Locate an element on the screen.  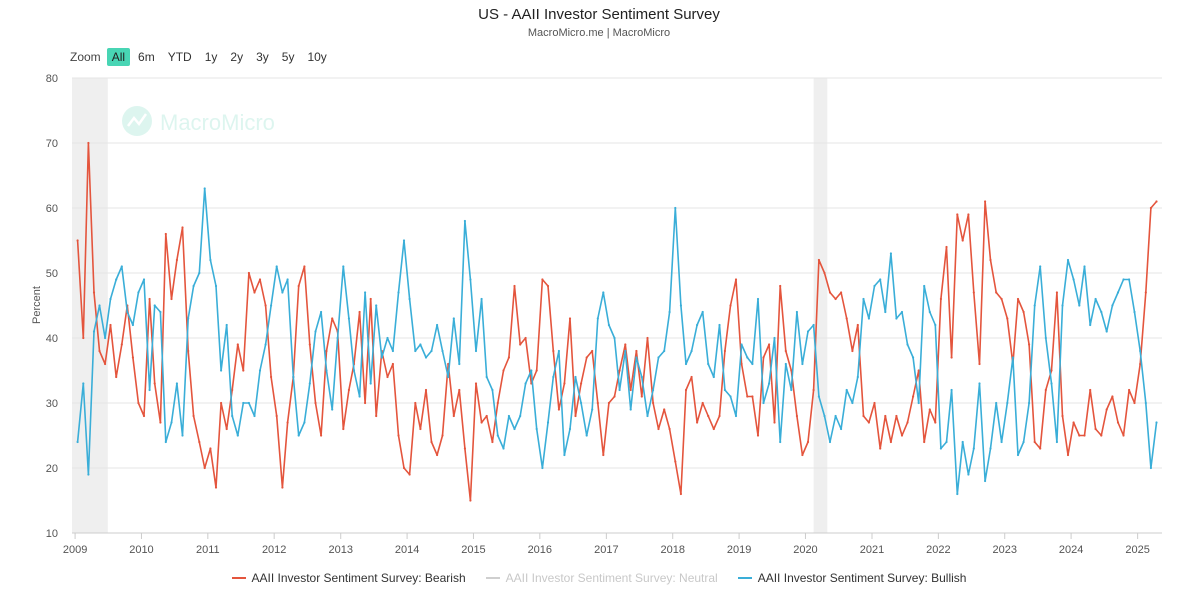
legend-item-neutral: AAII Investor Sentiment Survey: Neutral is located at coordinates (601, 578).